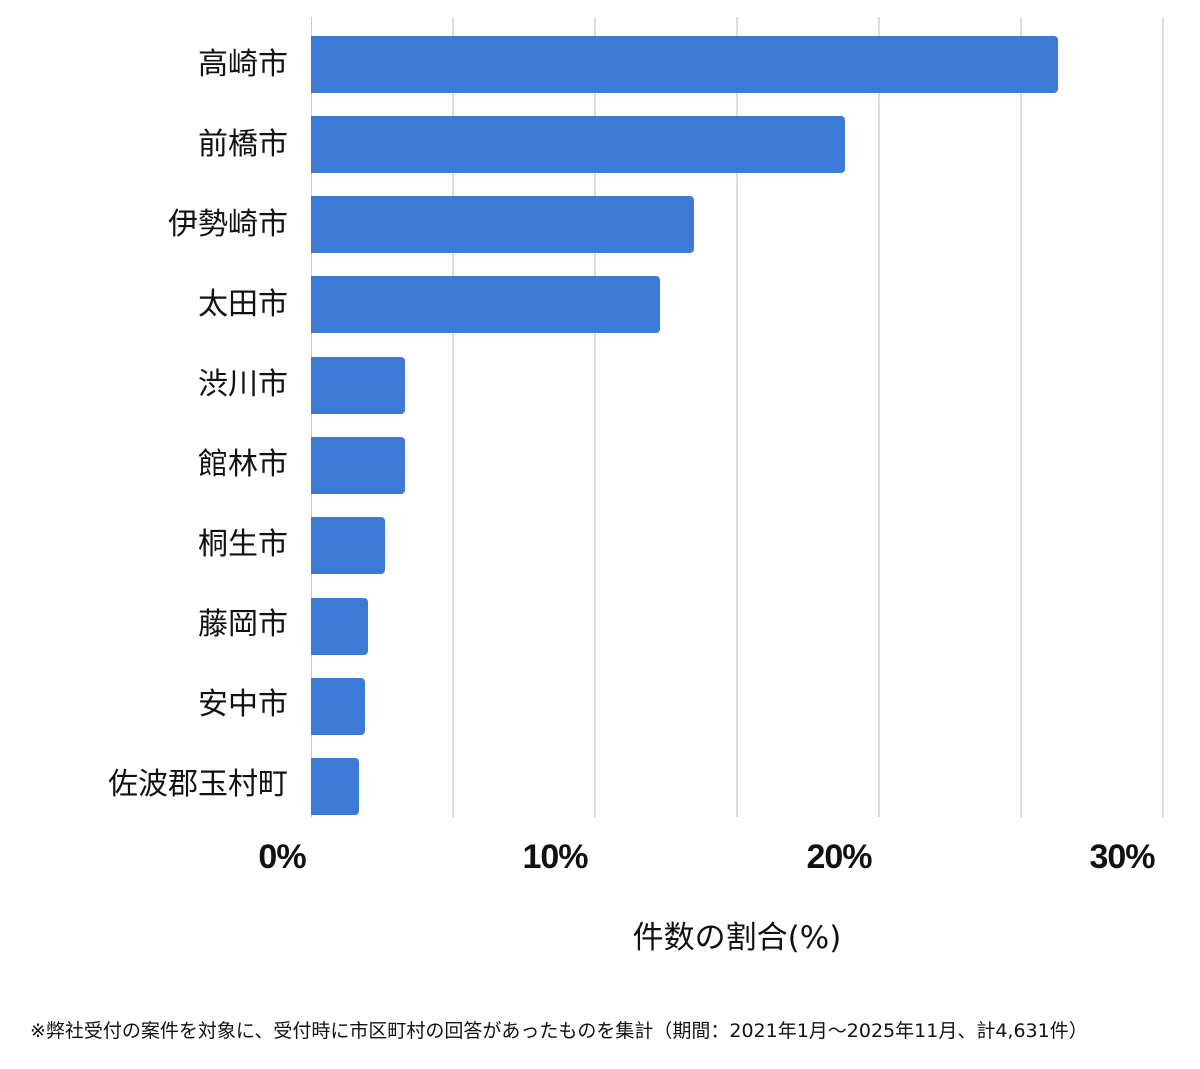 This screenshot has height=1069, width=1200. I want to click on x-axis-title: 件数の割合(%), so click(737, 938).